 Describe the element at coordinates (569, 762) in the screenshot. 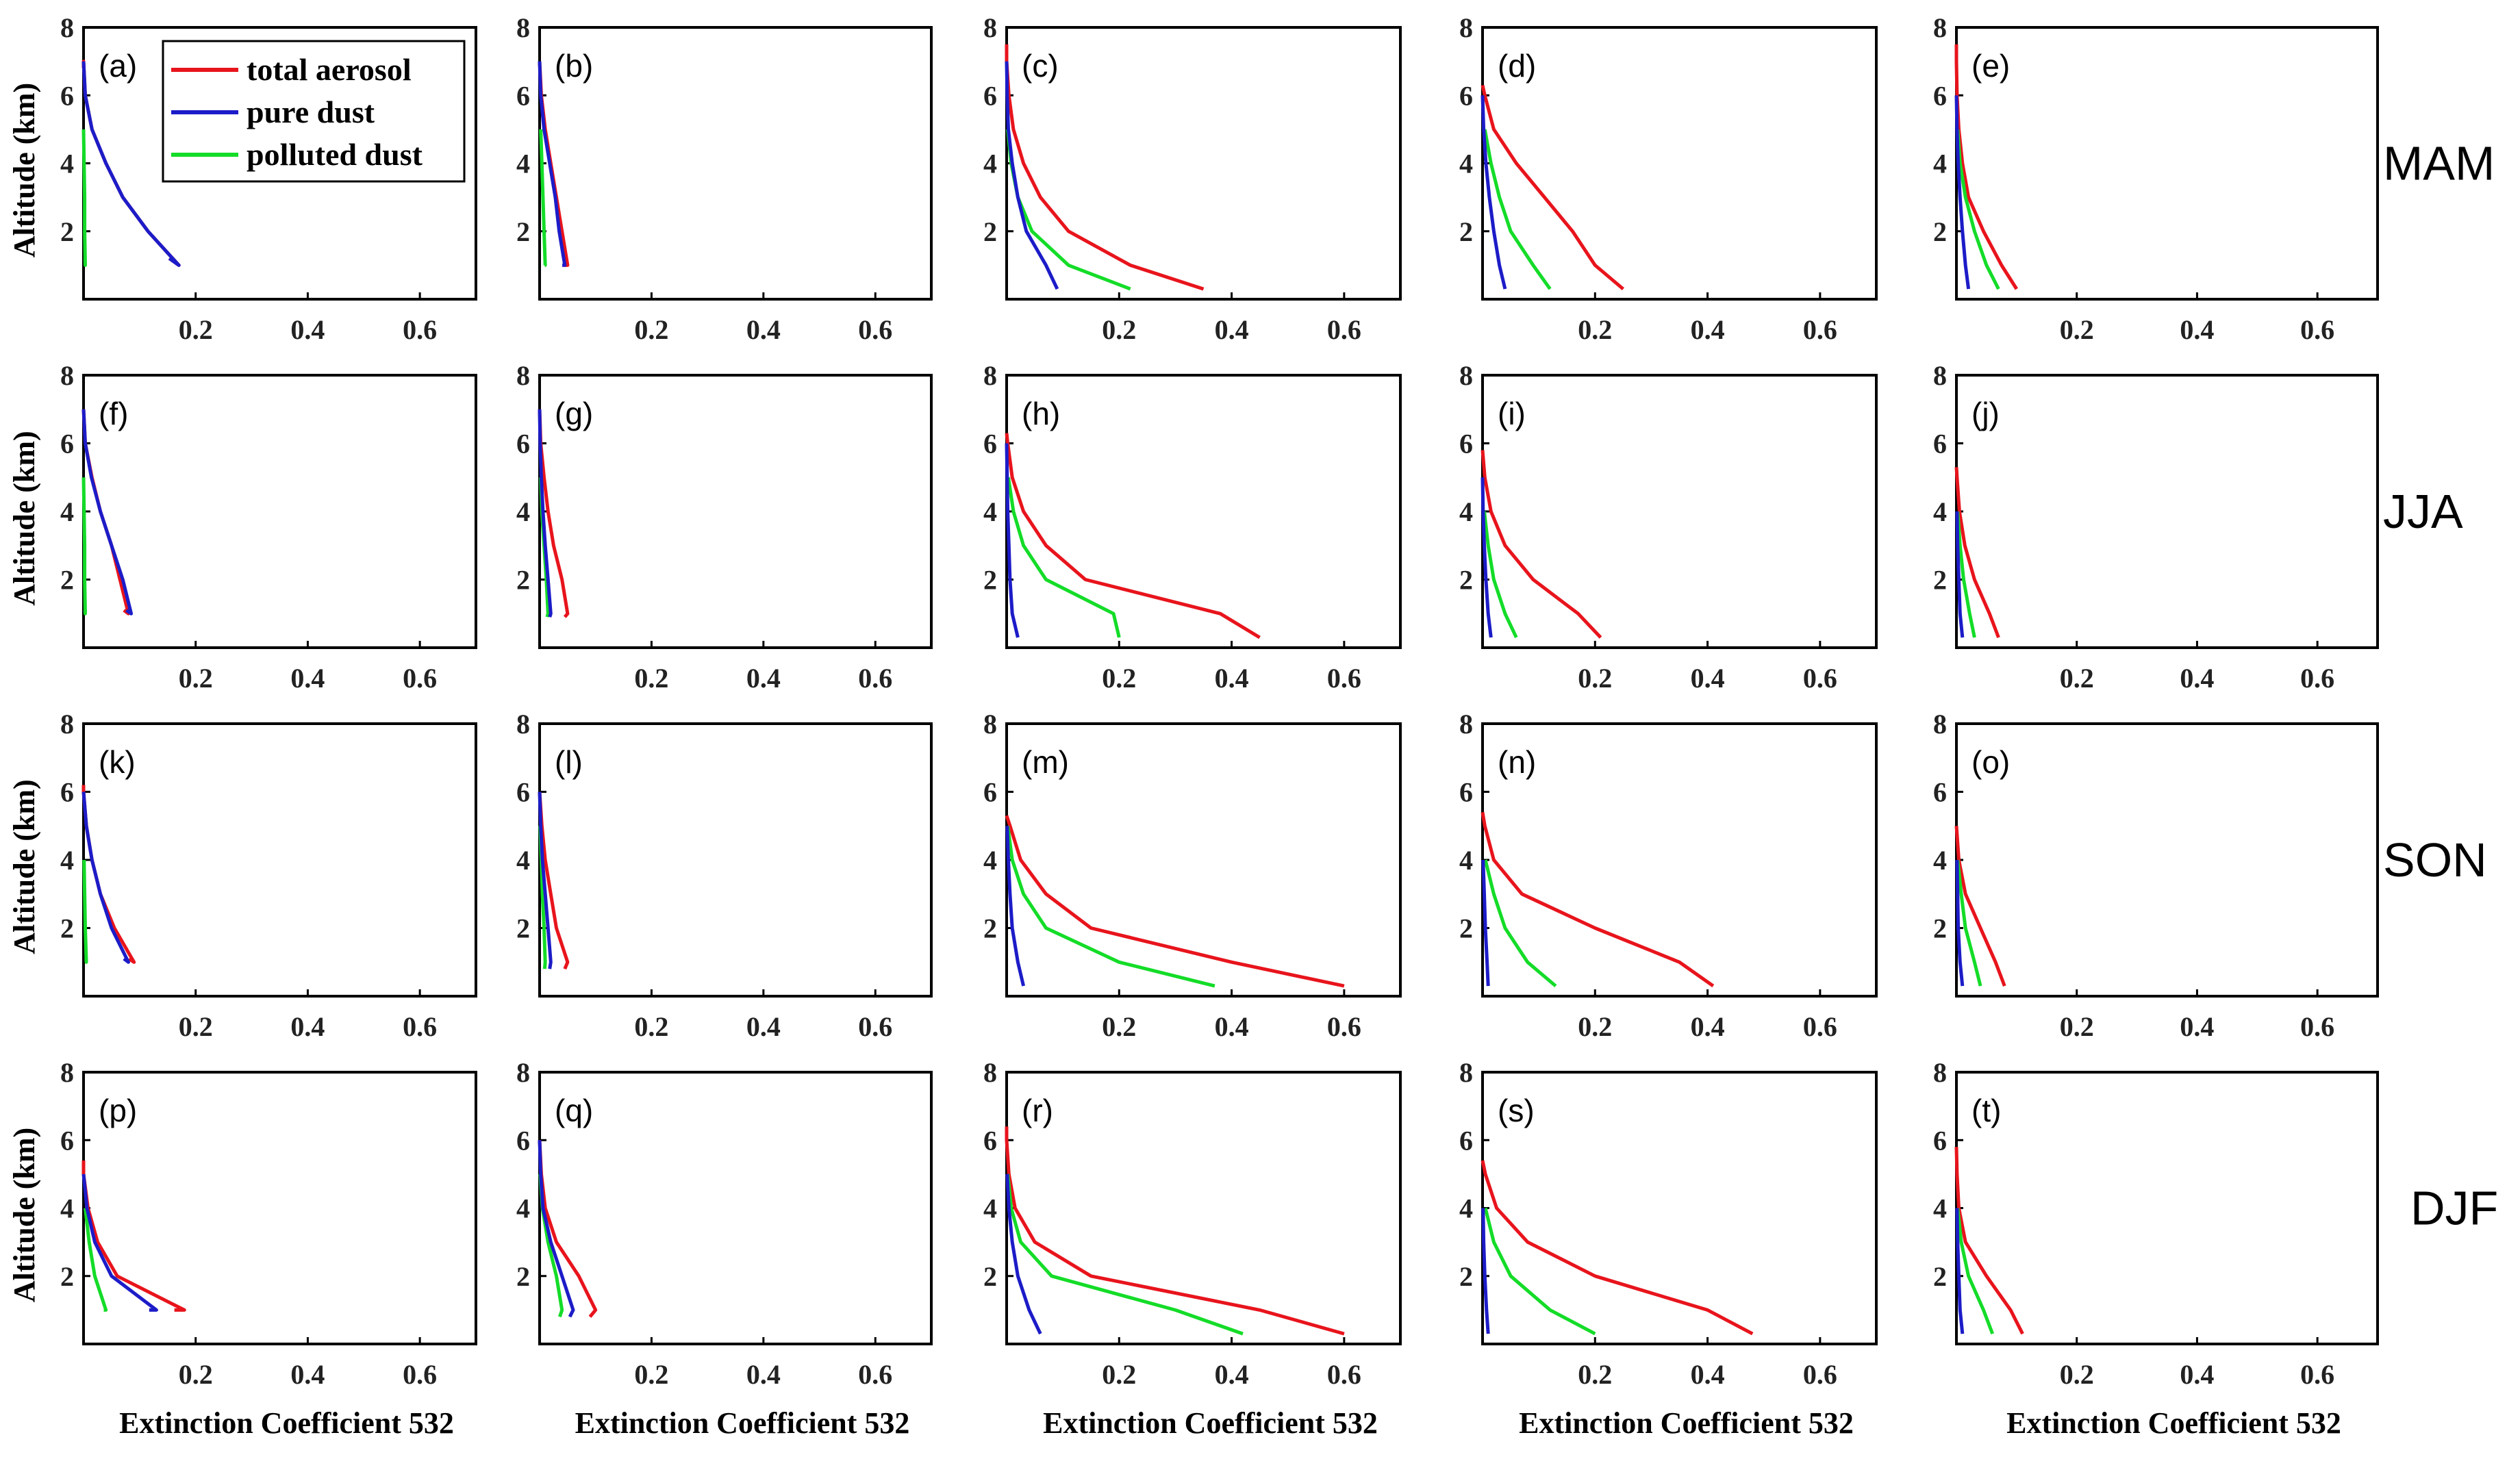

I see `panel-label: (l)` at that location.